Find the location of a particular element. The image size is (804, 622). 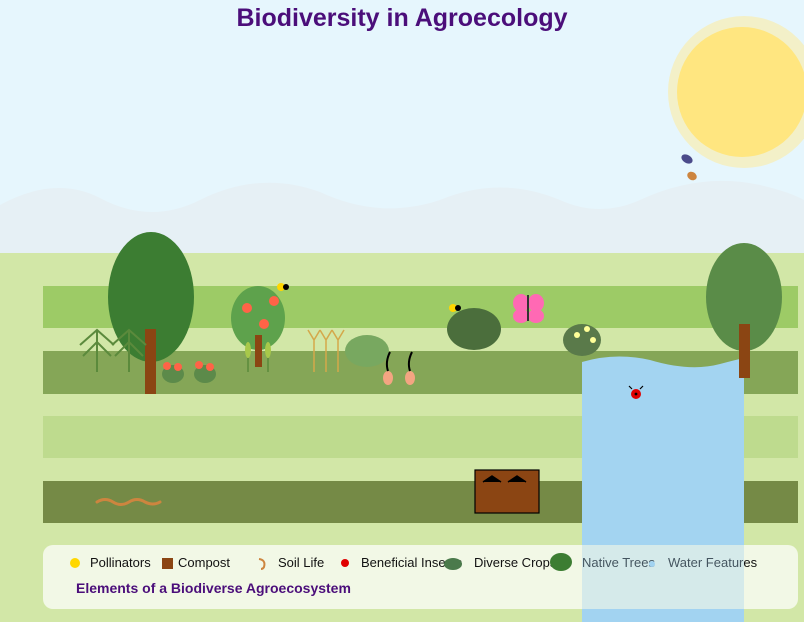

earthworm-icon is located at coordinates (128, 502).